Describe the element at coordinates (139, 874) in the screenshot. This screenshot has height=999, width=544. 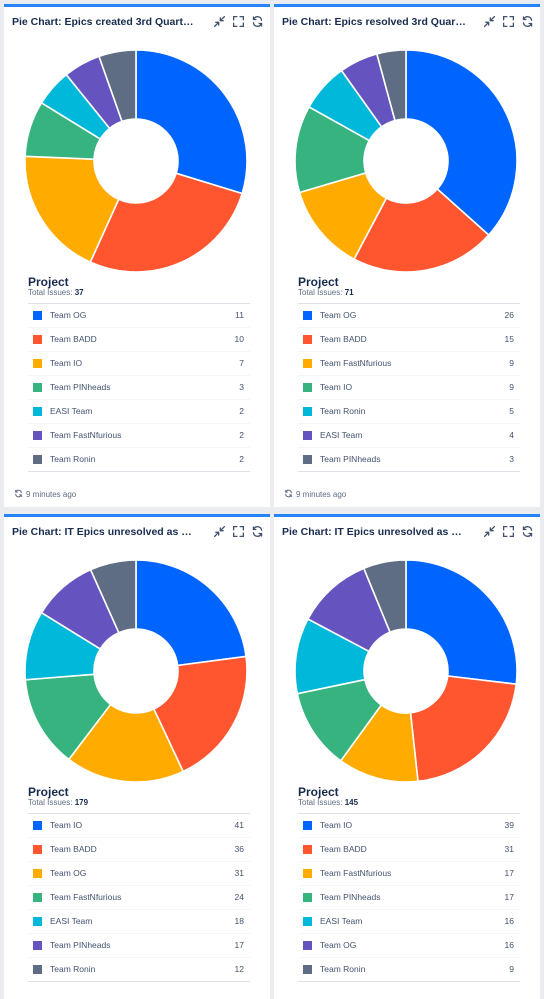
I see `legend-row: Team OG 31` at that location.